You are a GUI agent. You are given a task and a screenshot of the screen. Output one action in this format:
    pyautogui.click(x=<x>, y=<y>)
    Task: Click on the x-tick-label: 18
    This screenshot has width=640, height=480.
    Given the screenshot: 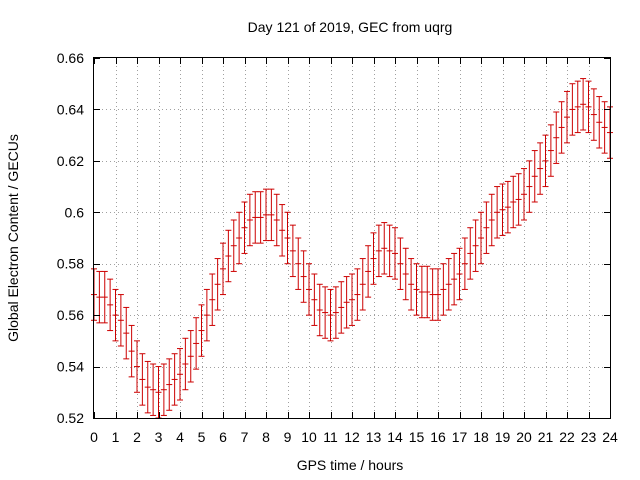 What is the action you would take?
    pyautogui.click(x=481, y=437)
    